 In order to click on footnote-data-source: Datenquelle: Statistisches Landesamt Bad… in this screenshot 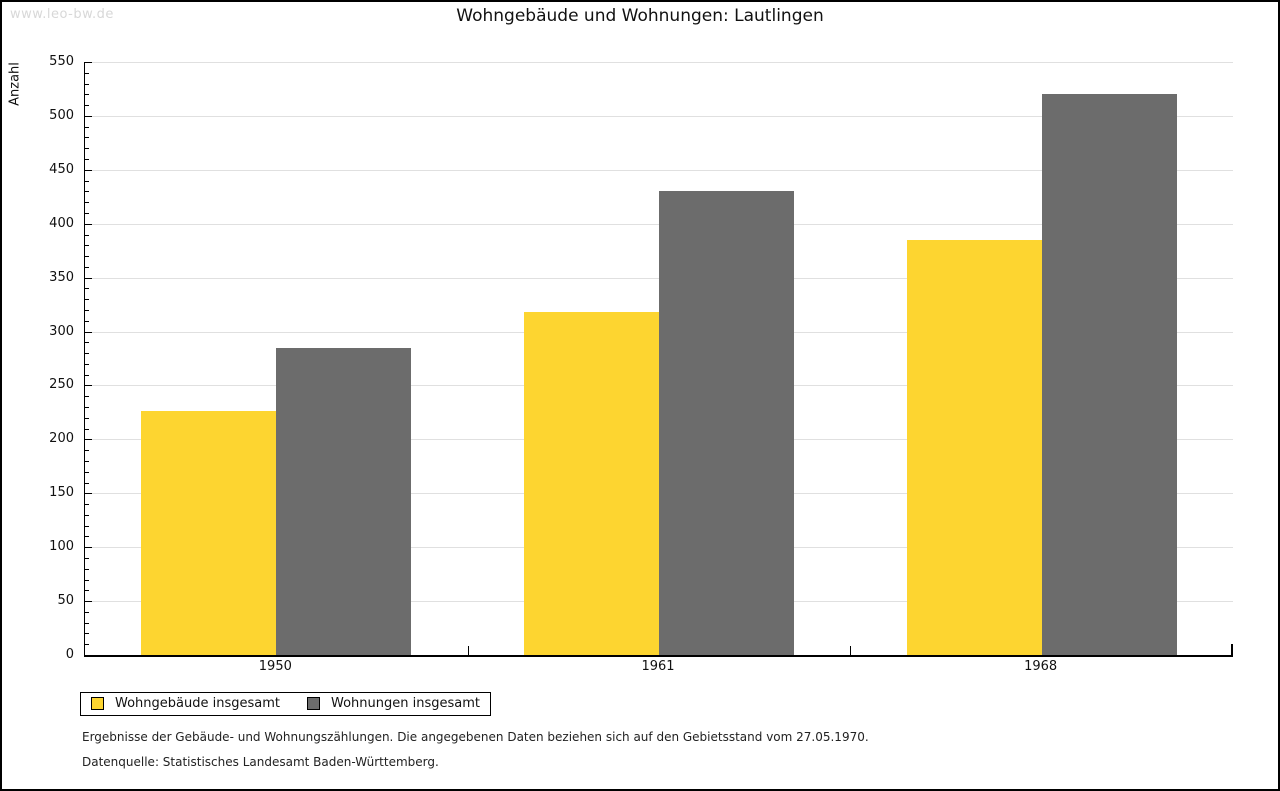, I will do `click(260, 762)`.